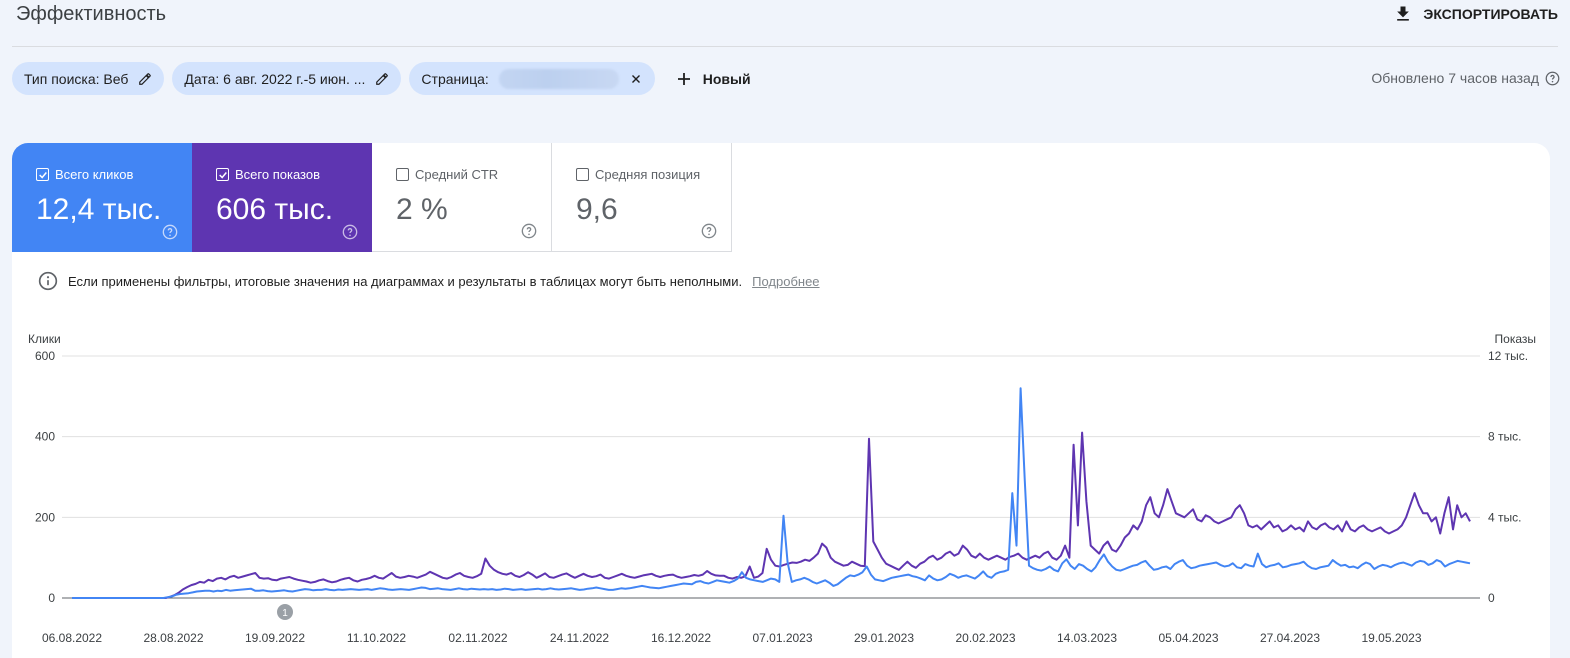 The image size is (1570, 658). Describe the element at coordinates (376, 638) in the screenshot. I see `x-tick-label: 11.10.2022` at that location.